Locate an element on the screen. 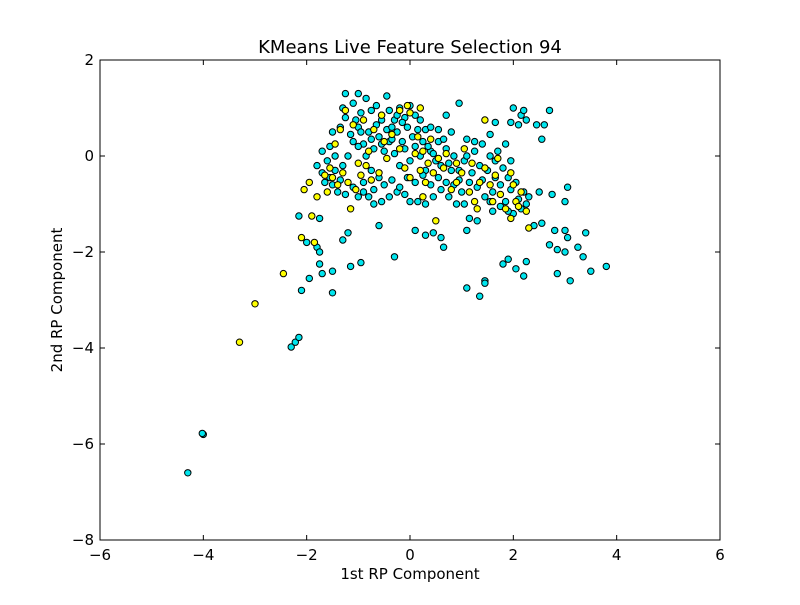  y-tick-label: −2 is located at coordinates (83, 252).